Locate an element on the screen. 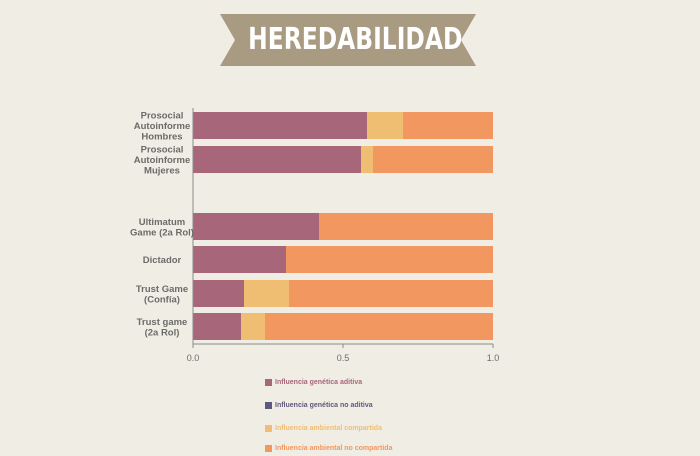 This screenshot has width=700, height=456. title-banner: HEREDABILIDAD is located at coordinates (348, 40).